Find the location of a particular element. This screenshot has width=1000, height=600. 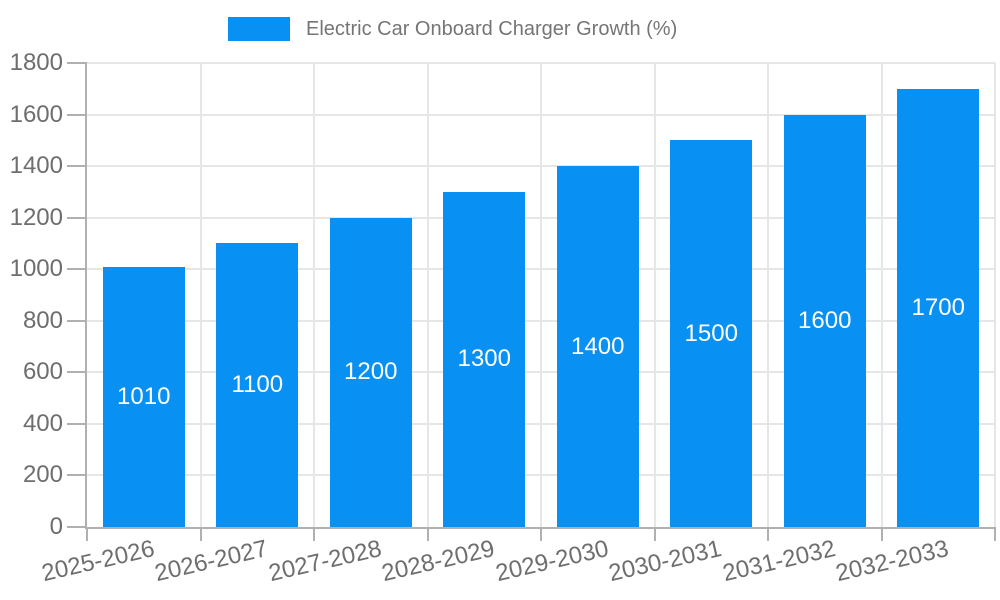

bar-value-label: 1100 is located at coordinates (257, 385).